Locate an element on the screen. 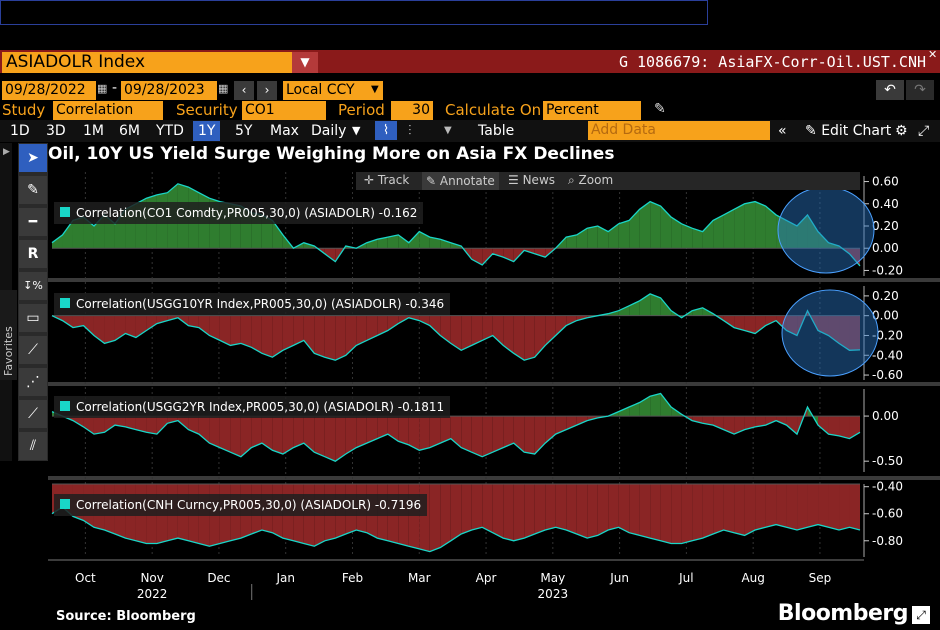 The image size is (940, 630). range-1d: 1D is located at coordinates (20, 131).